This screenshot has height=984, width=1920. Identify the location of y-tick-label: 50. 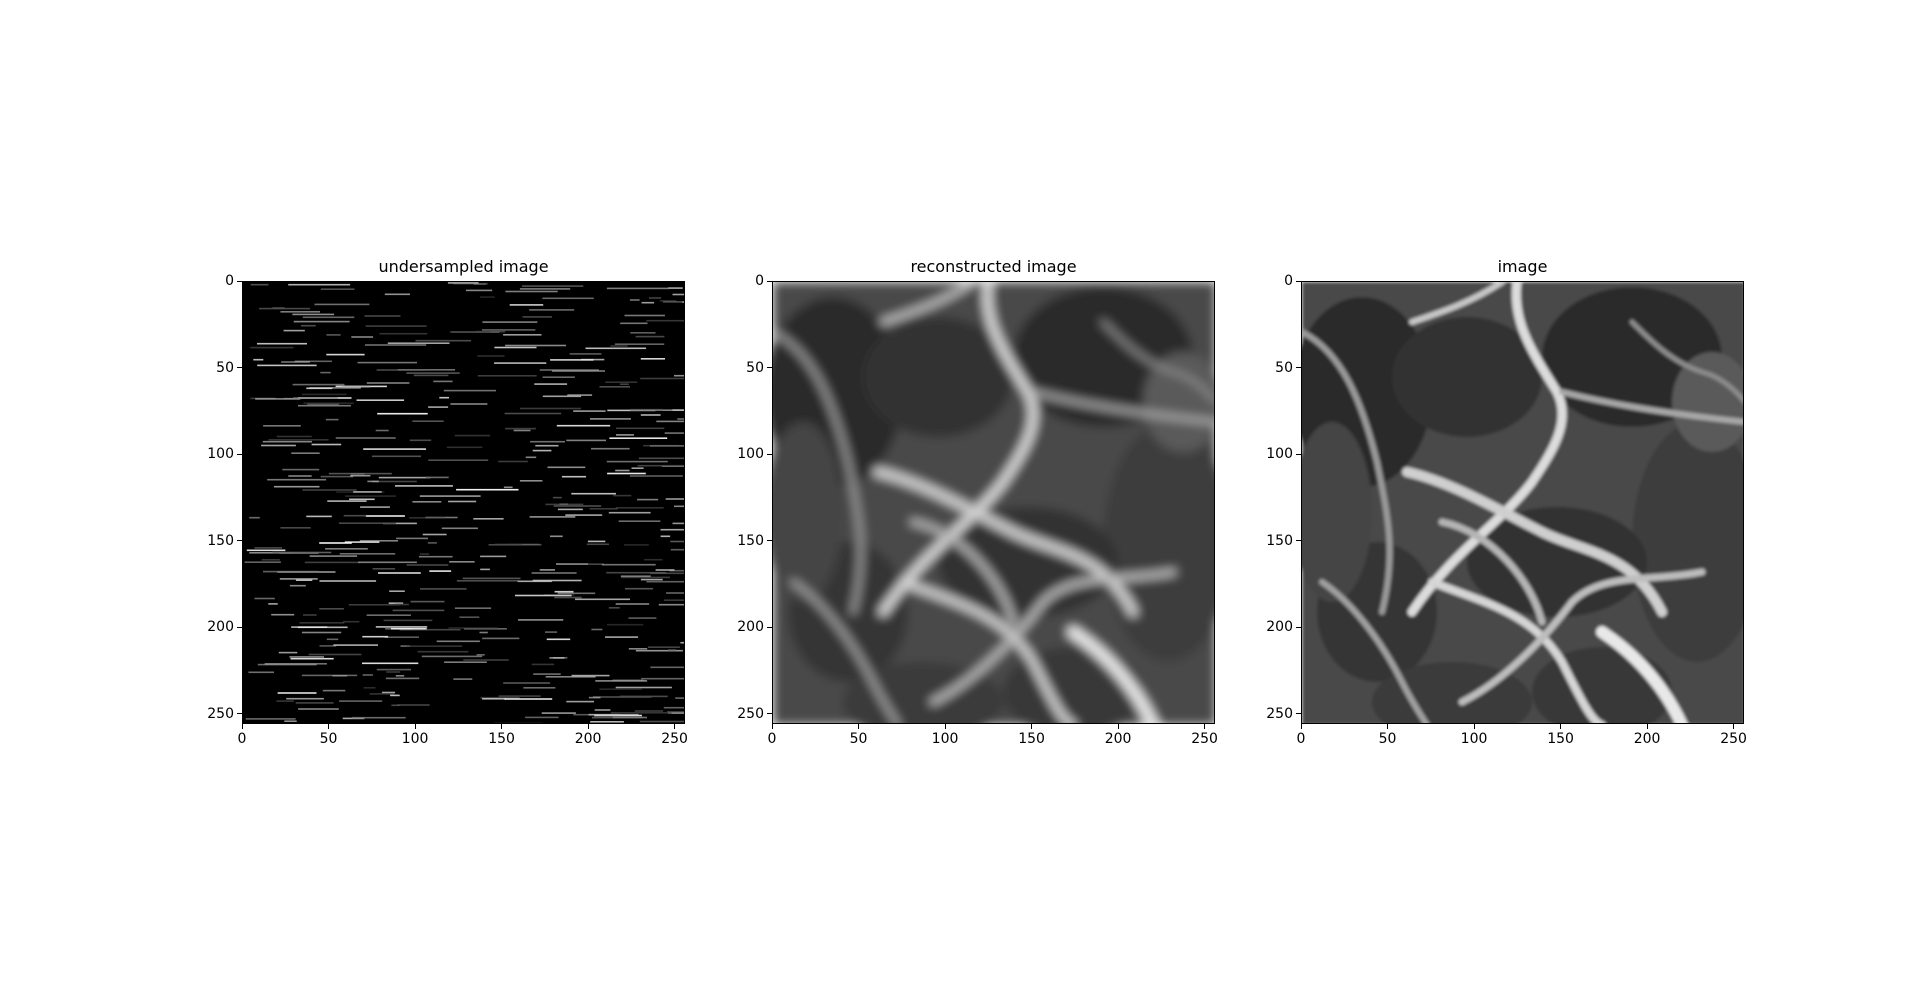
(1284, 367).